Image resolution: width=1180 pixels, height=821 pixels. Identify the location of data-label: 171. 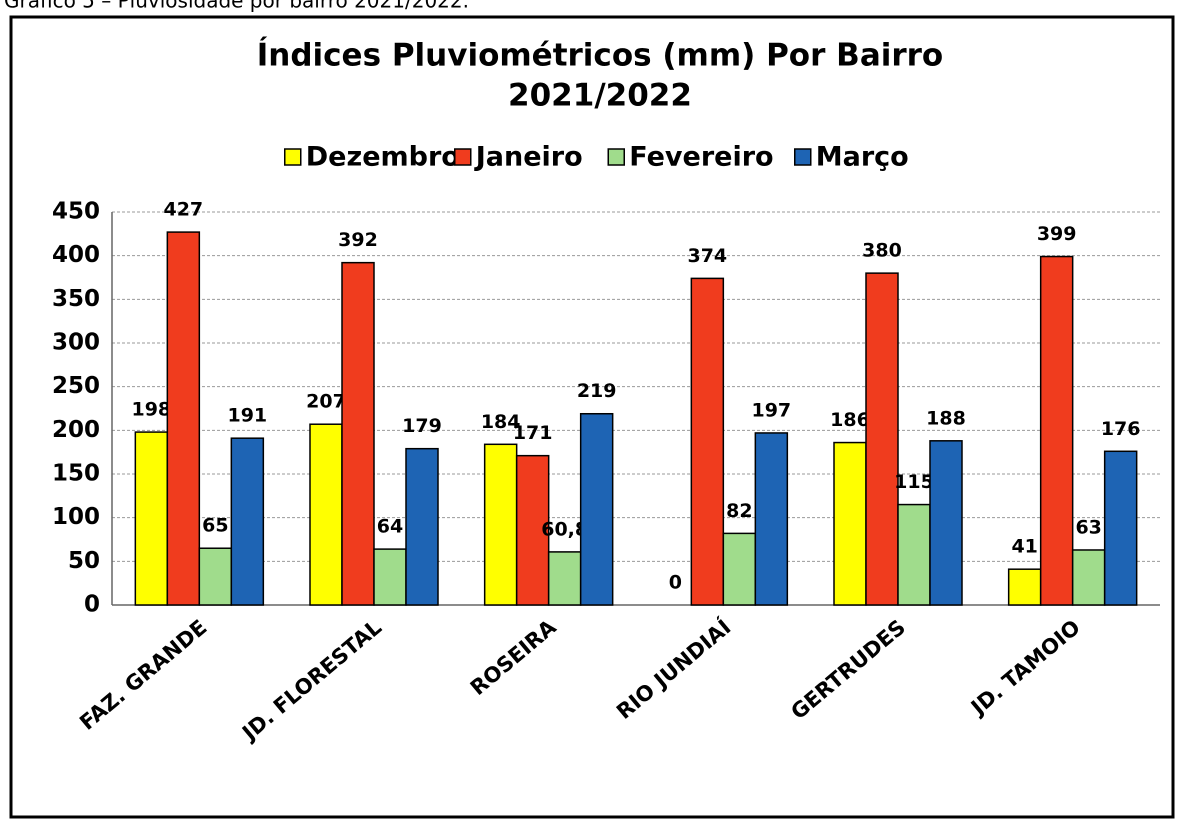
(533, 433).